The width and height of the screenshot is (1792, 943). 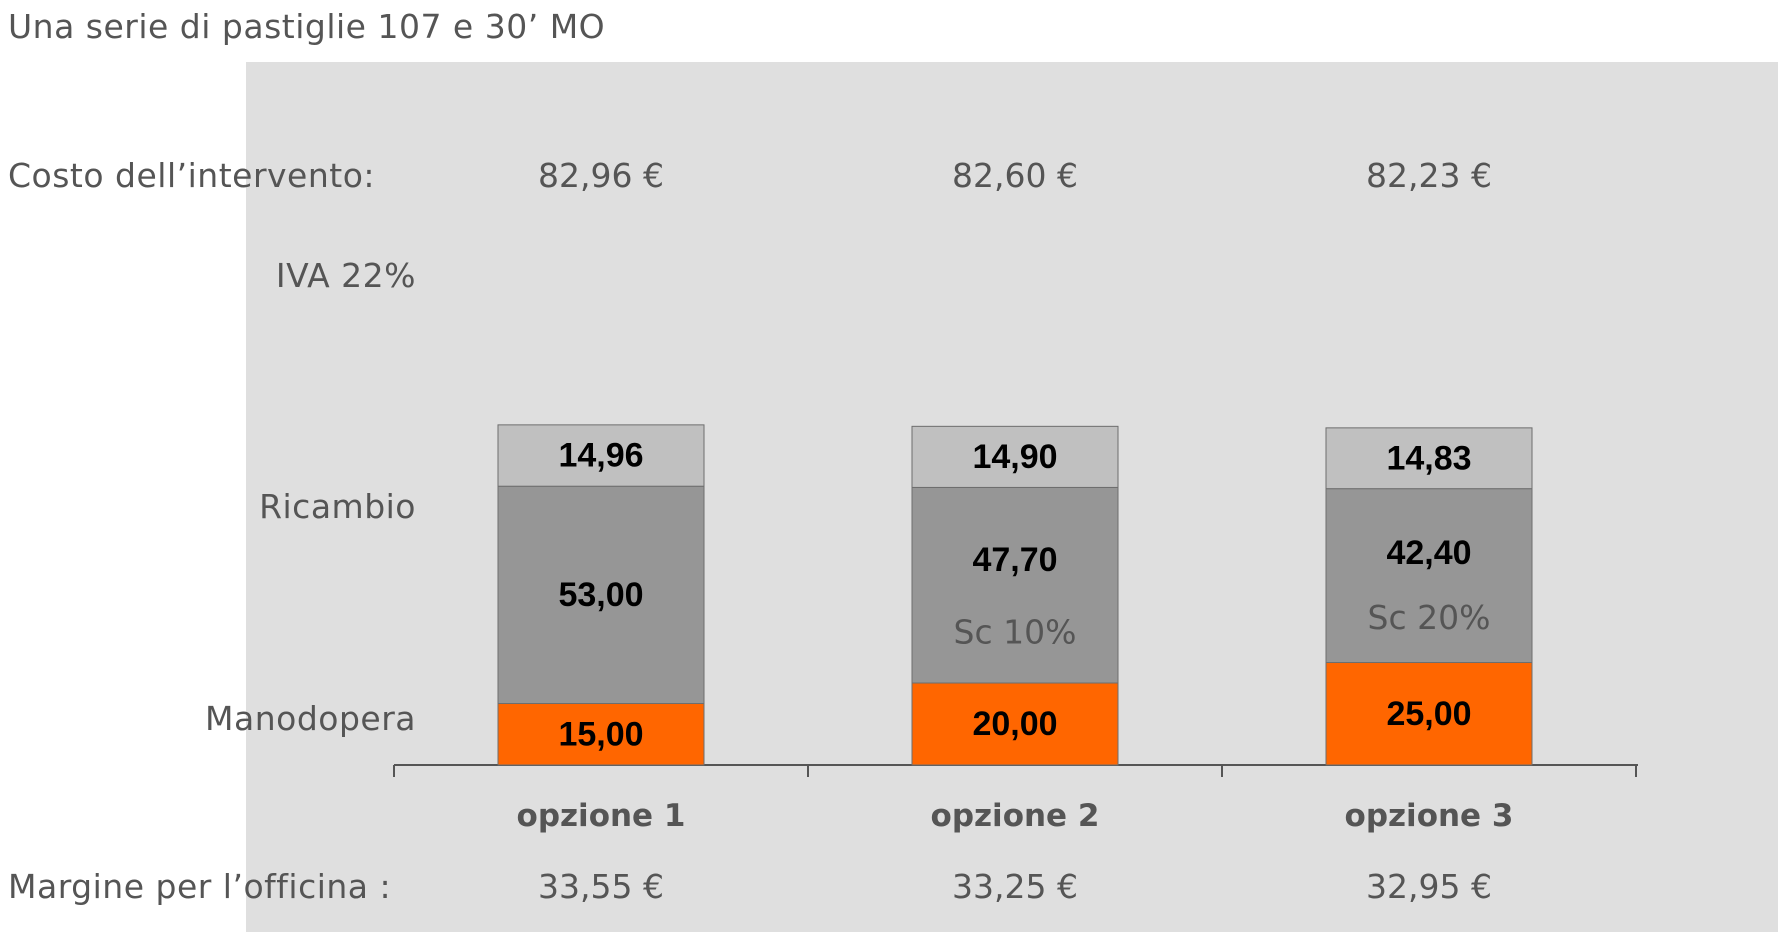 What do you see at coordinates (601, 816) in the screenshot?
I see `category-label-1: opzione 1` at bounding box center [601, 816].